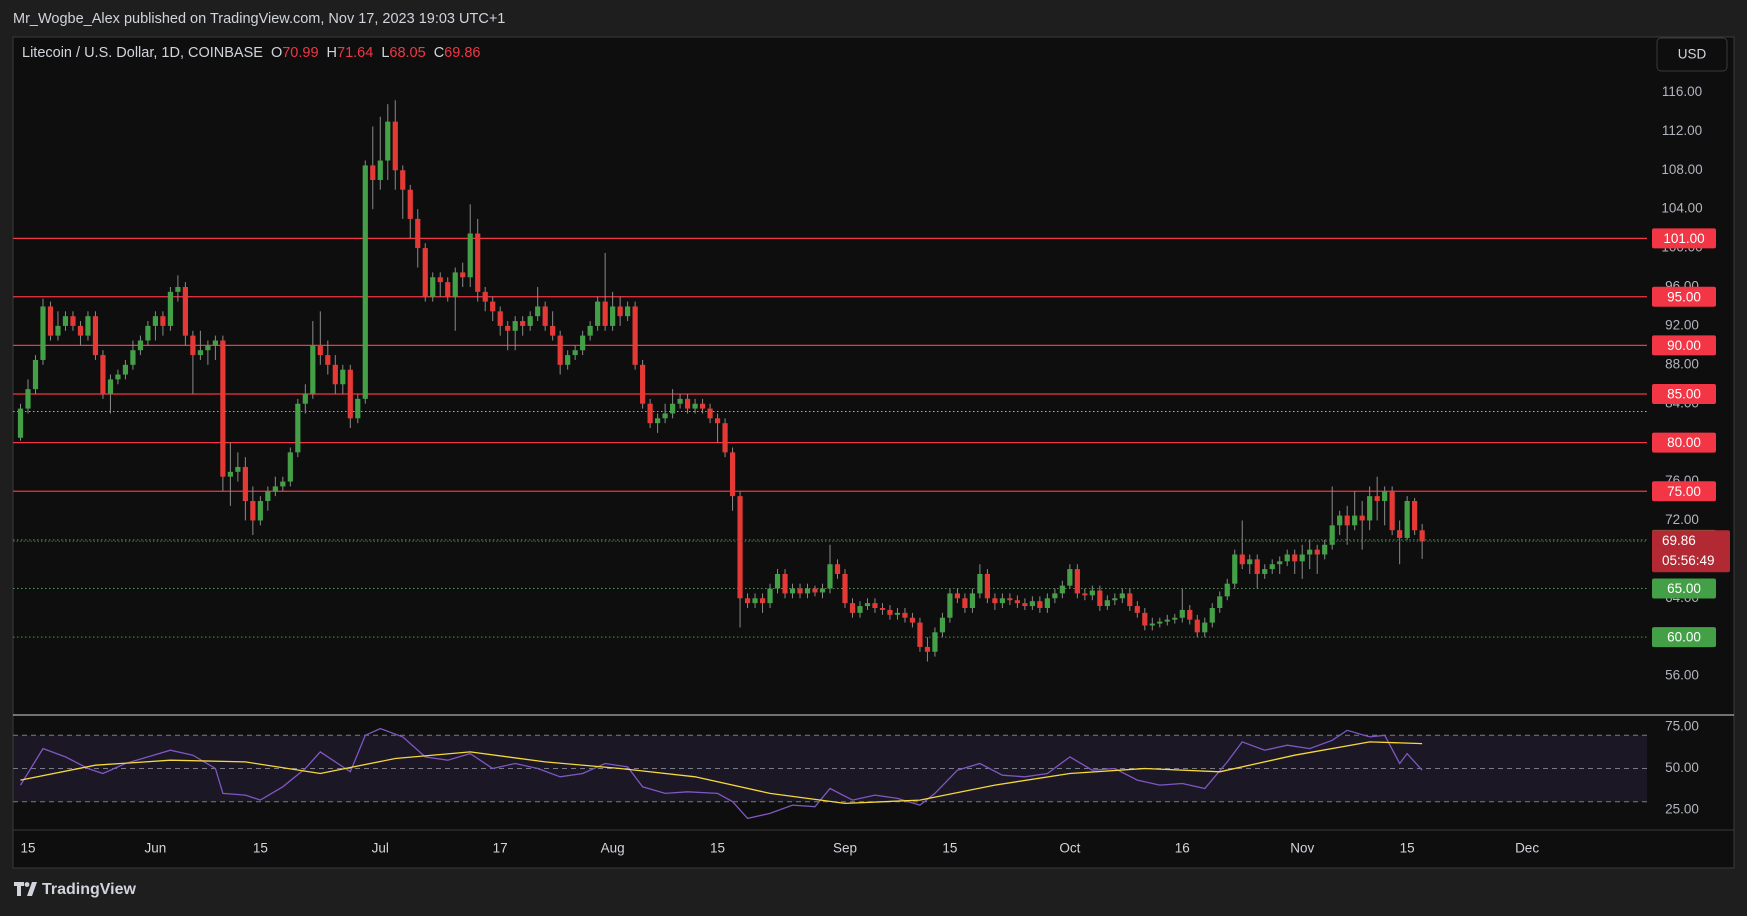 The height and width of the screenshot is (916, 1747). Describe the element at coordinates (1684, 491) in the screenshot. I see `level-label: 75.00` at that location.